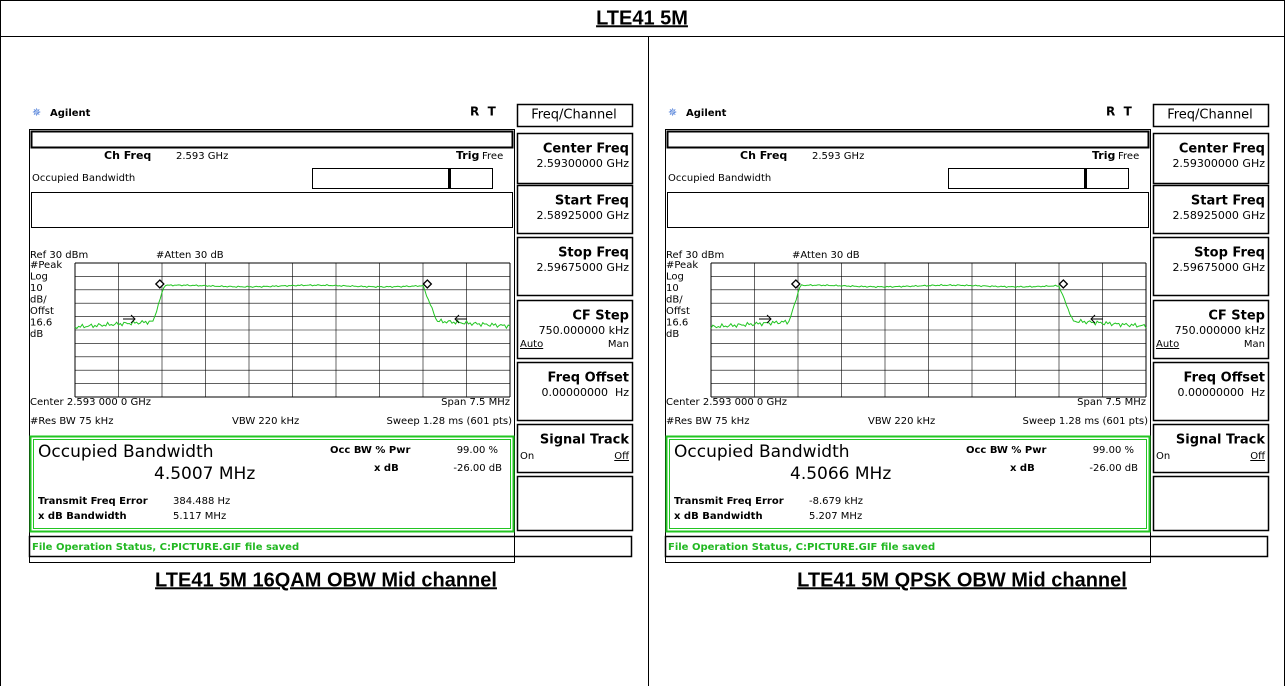 This screenshot has height=686, width=1285. Describe the element at coordinates (962, 580) in the screenshot. I see `caption: LTE41 5M QPSK OBW Mid channel` at that location.